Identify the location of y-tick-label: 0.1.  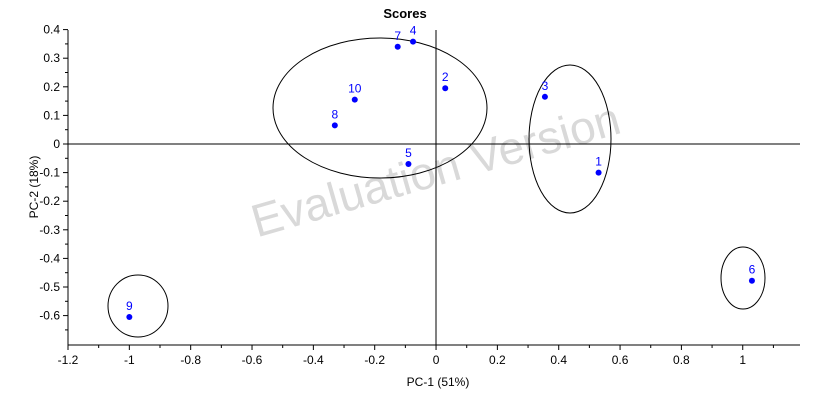
(51, 115).